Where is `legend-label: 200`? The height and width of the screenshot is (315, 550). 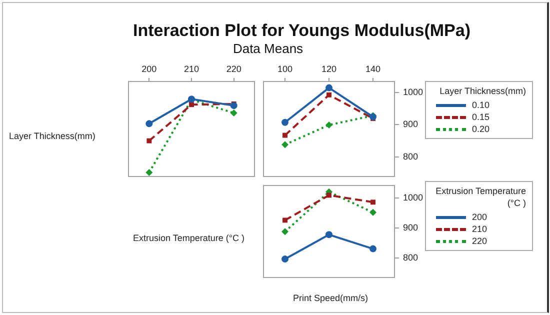
legend-label: 200 is located at coordinates (480, 217).